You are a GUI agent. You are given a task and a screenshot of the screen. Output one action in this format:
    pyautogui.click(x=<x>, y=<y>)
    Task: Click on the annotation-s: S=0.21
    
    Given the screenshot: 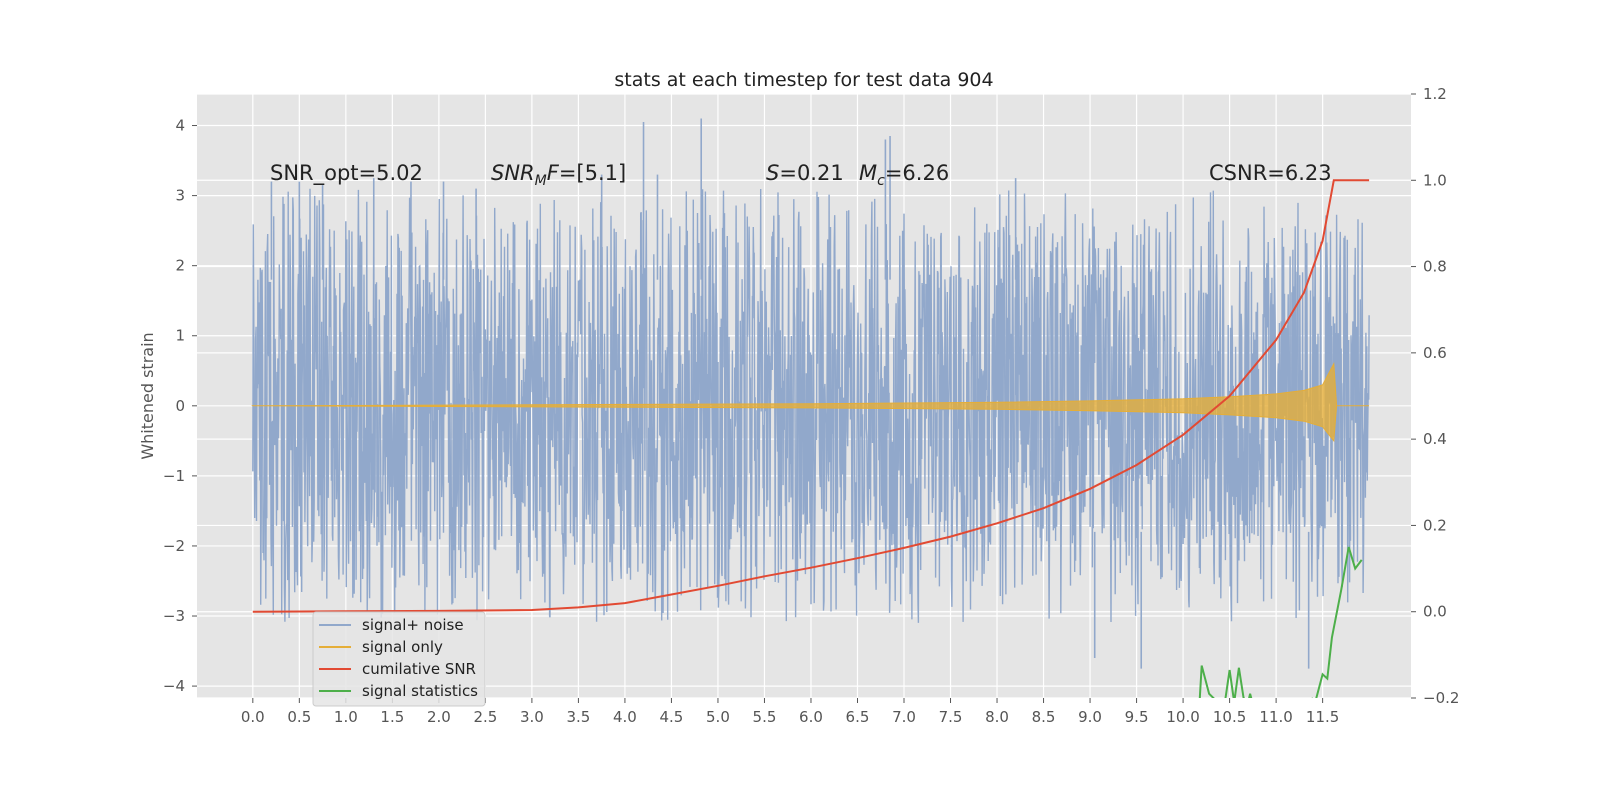 What is the action you would take?
    pyautogui.click(x=805, y=173)
    